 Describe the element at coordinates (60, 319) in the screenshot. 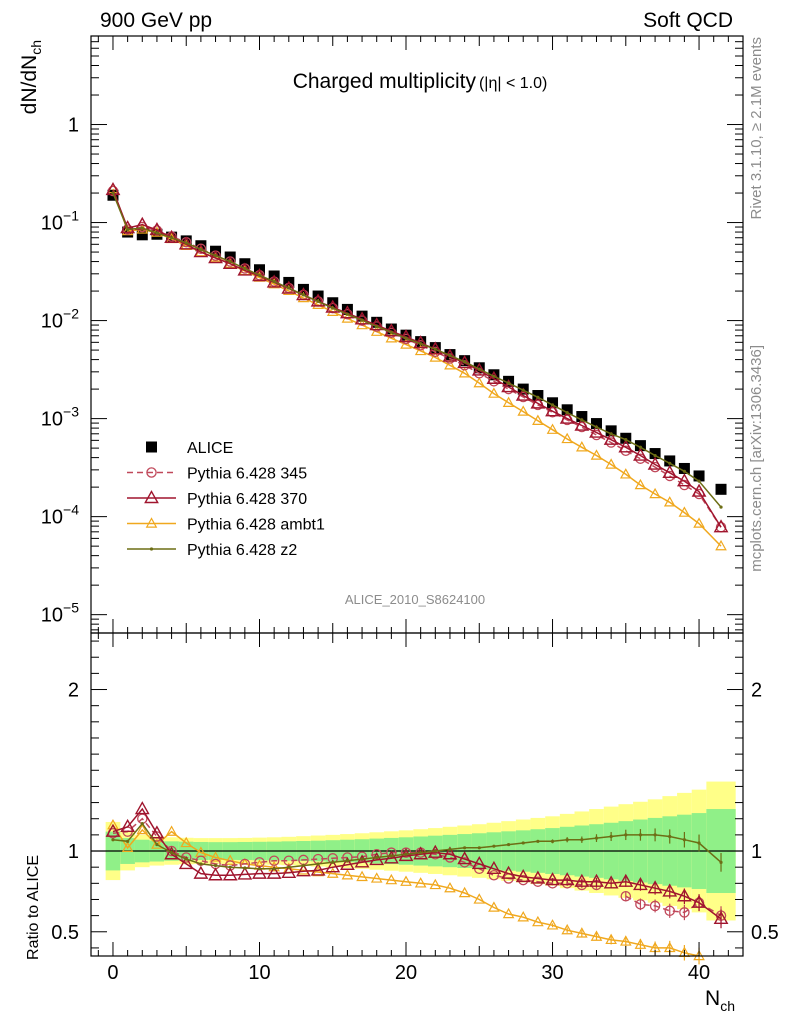

I see `main-y-tick-label: 10⁻²` at that location.